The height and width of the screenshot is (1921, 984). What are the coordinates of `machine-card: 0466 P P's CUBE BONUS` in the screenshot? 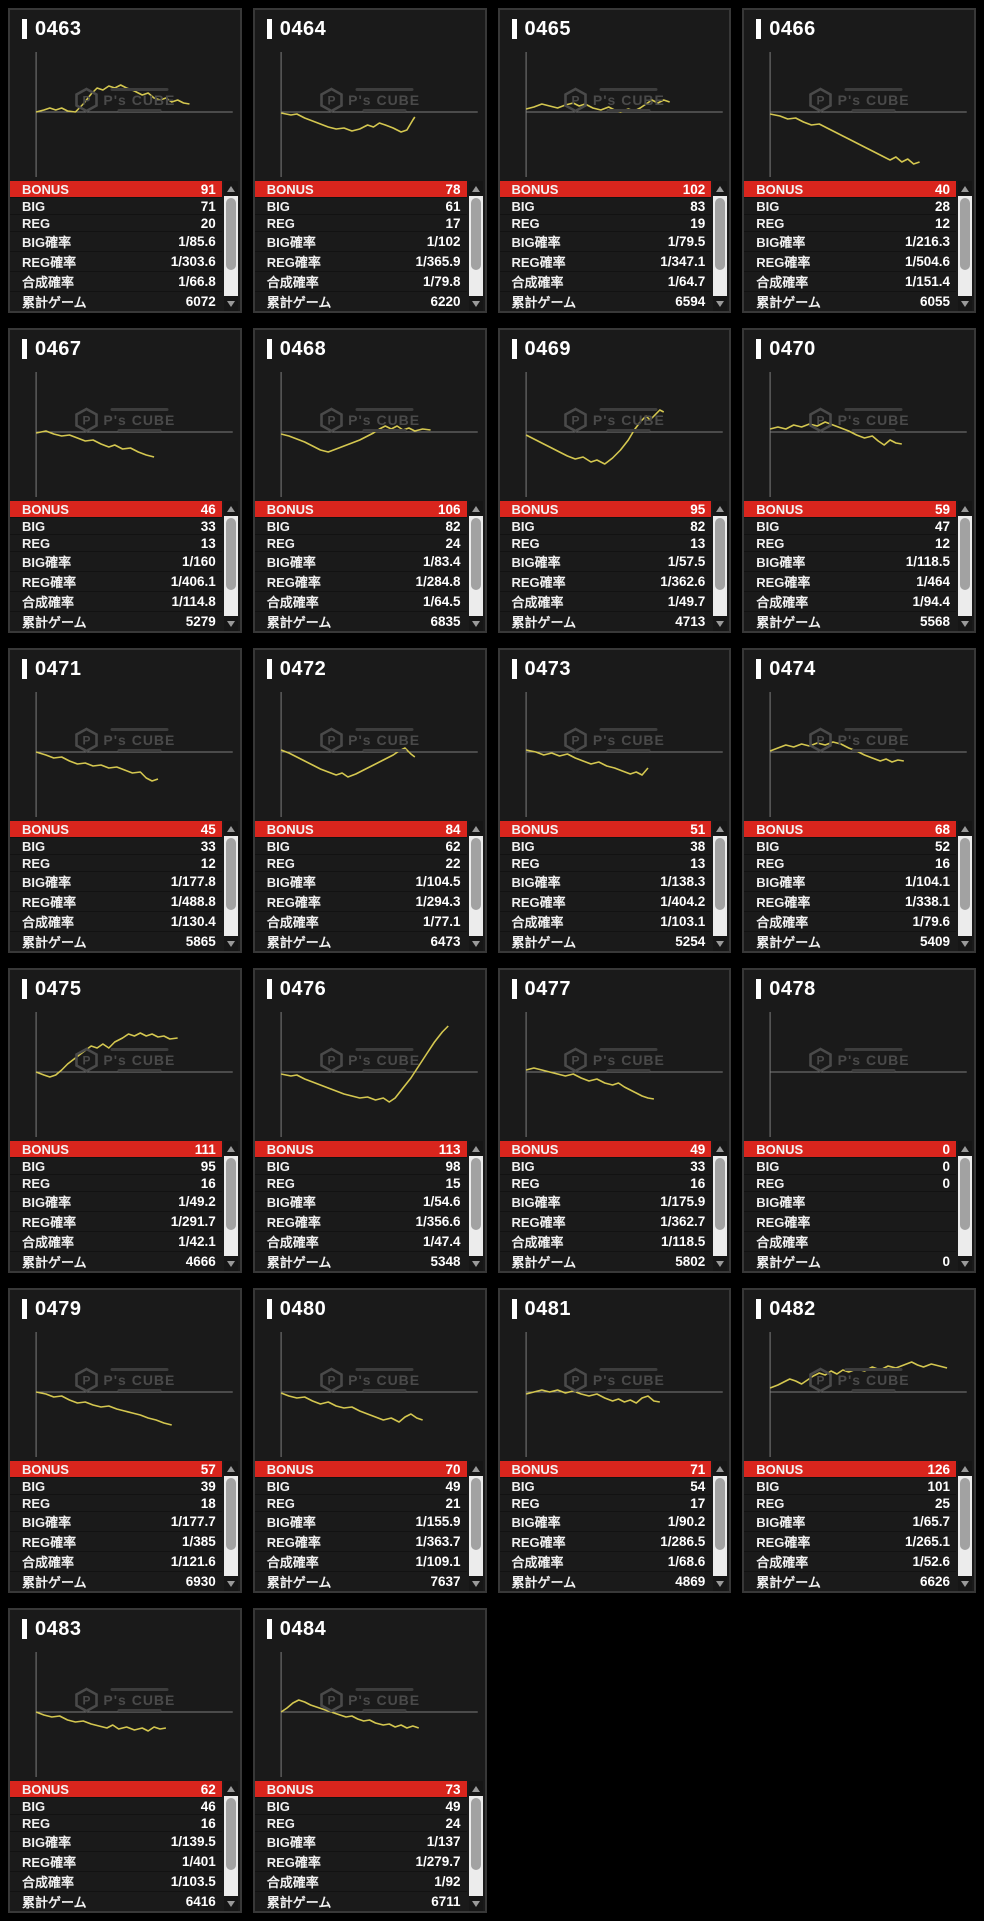 It's located at (859, 160).